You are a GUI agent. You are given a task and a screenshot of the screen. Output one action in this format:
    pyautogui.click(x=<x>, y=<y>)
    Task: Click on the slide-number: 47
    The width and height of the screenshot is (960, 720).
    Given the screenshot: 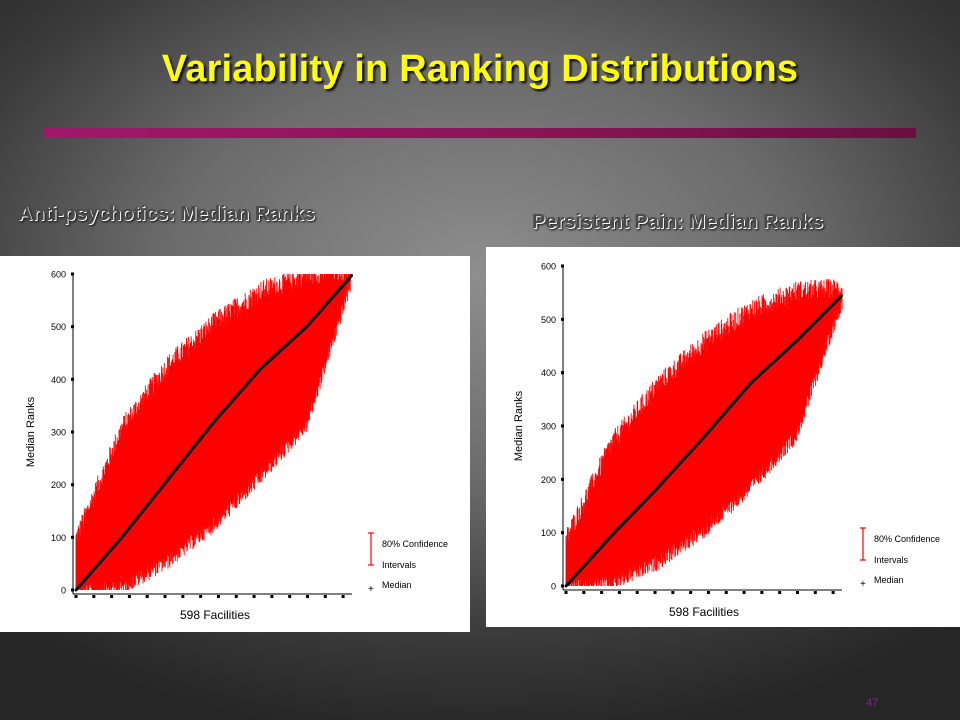 What is the action you would take?
    pyautogui.click(x=872, y=703)
    